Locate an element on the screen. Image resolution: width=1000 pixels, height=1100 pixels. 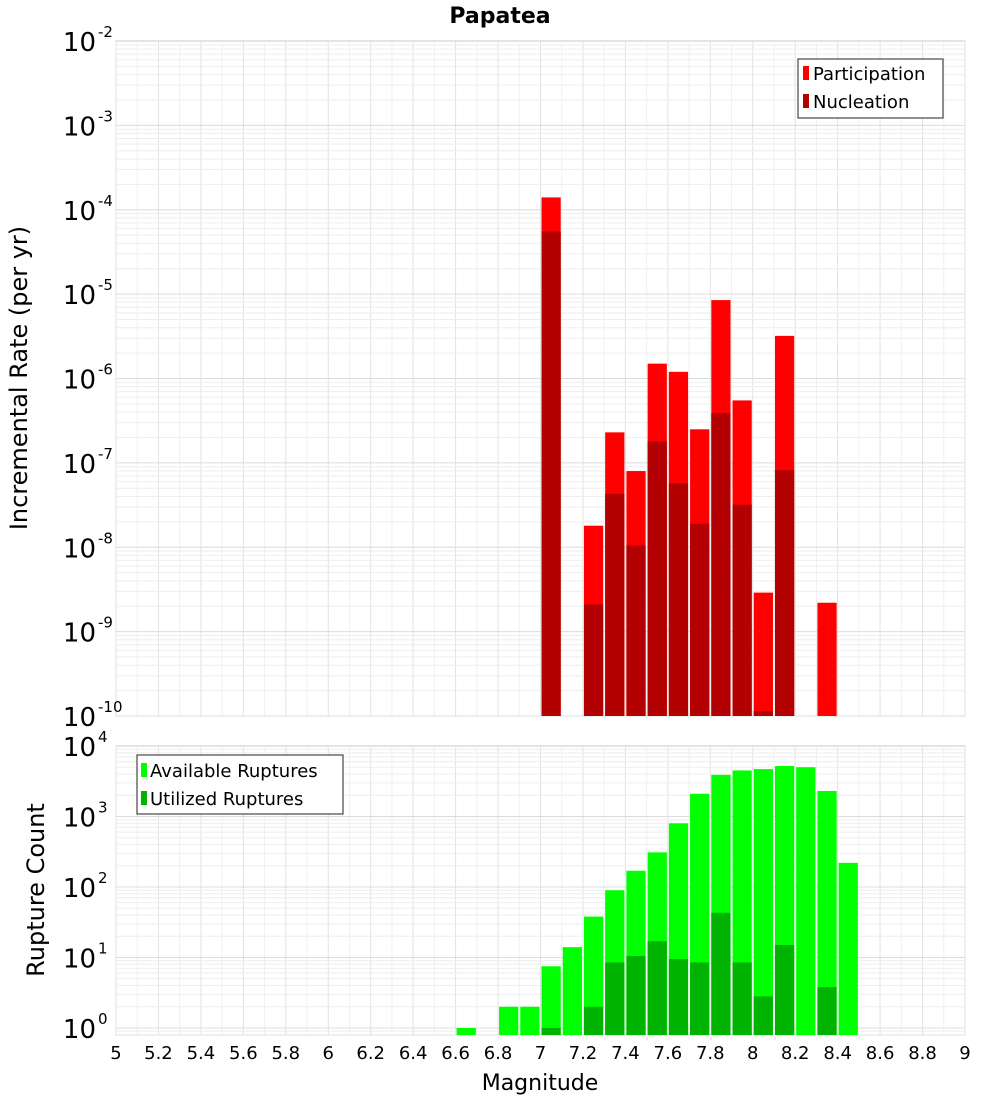
x-tick-label: 8.2 is located at coordinates (795, 1053).